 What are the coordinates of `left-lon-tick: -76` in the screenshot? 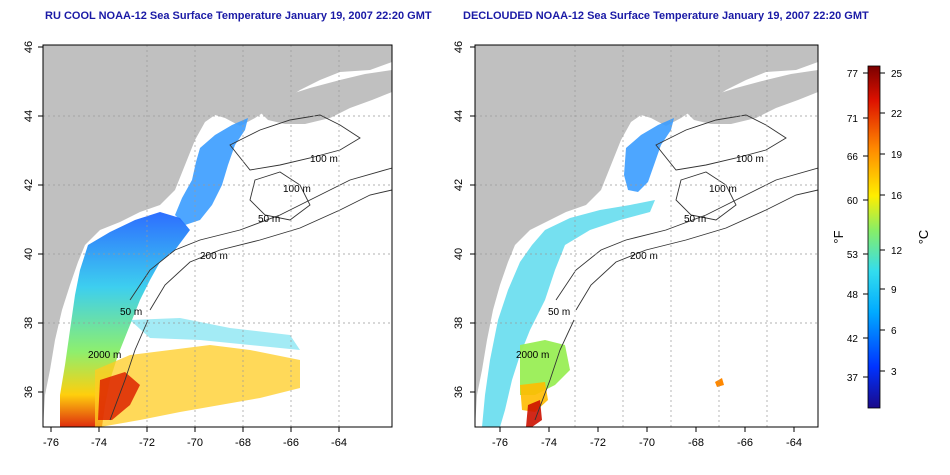 It's located at (51, 443).